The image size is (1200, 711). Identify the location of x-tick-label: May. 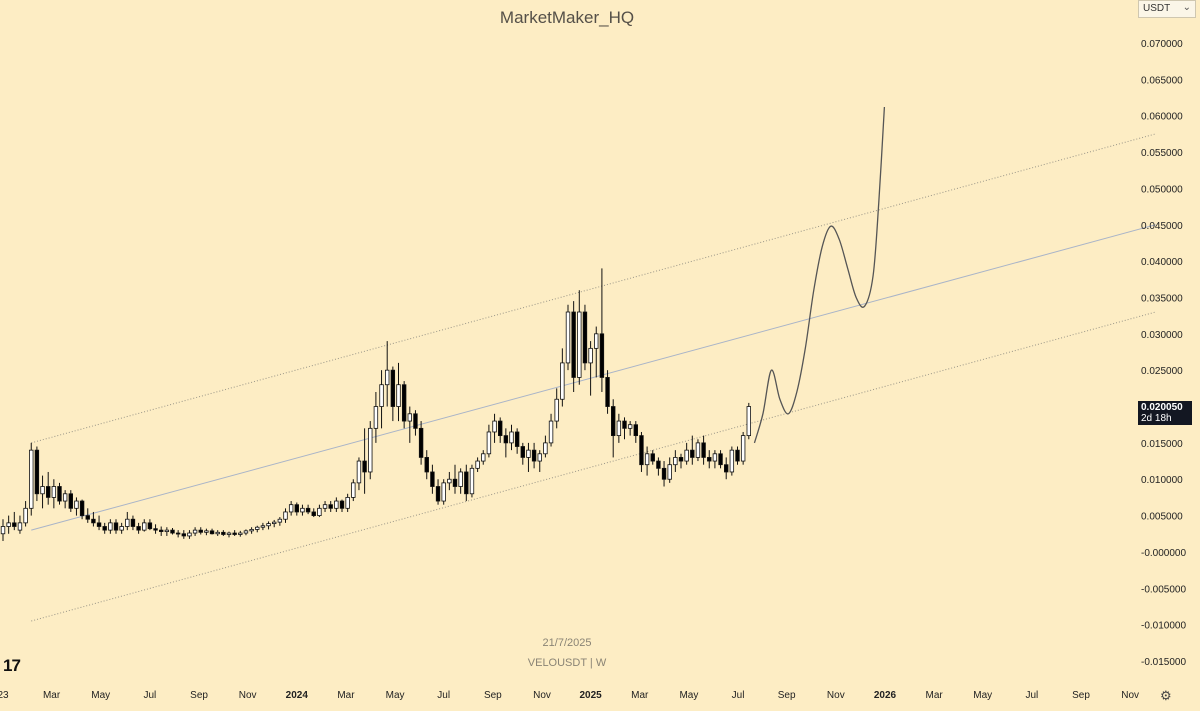
(100, 695).